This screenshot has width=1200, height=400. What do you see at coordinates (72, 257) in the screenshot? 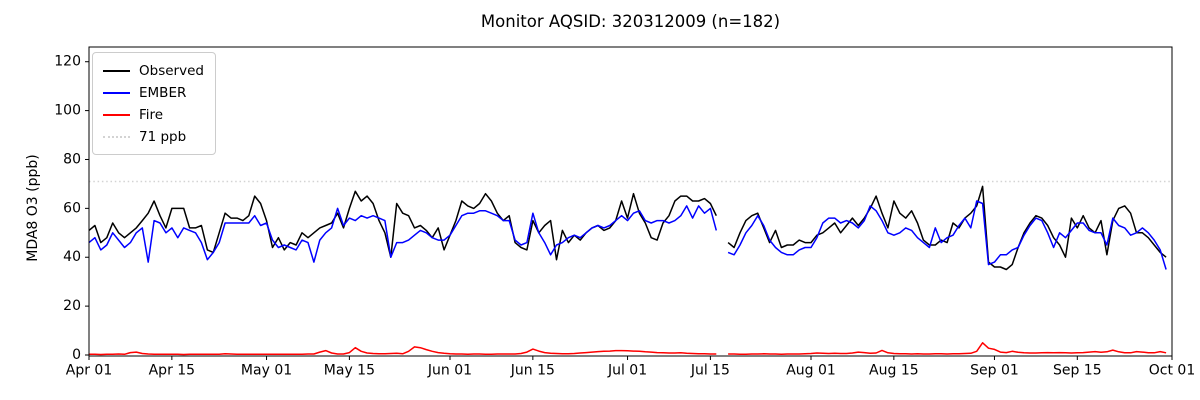
I see `y-tick-label: 40` at bounding box center [72, 257].